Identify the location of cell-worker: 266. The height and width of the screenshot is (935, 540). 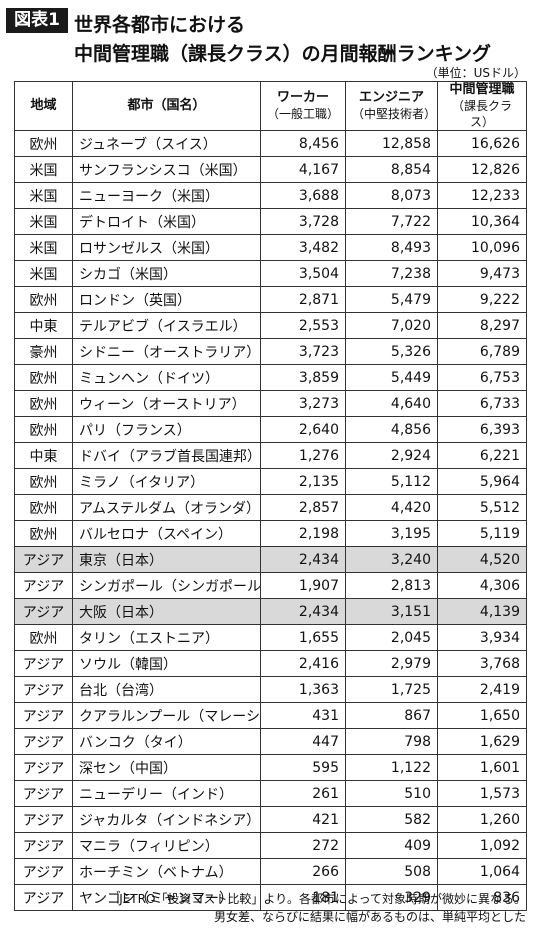
(303, 871).